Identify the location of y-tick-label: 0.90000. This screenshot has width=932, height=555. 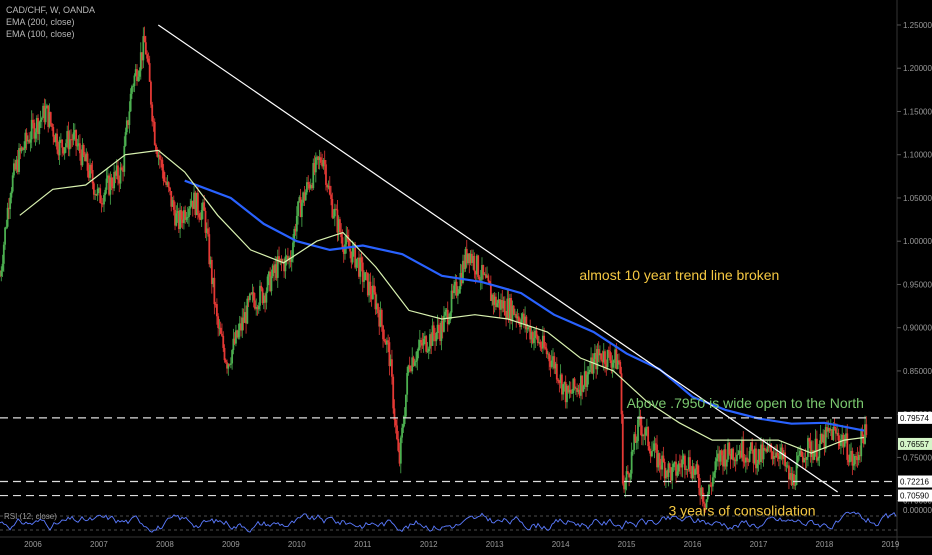
(917, 328).